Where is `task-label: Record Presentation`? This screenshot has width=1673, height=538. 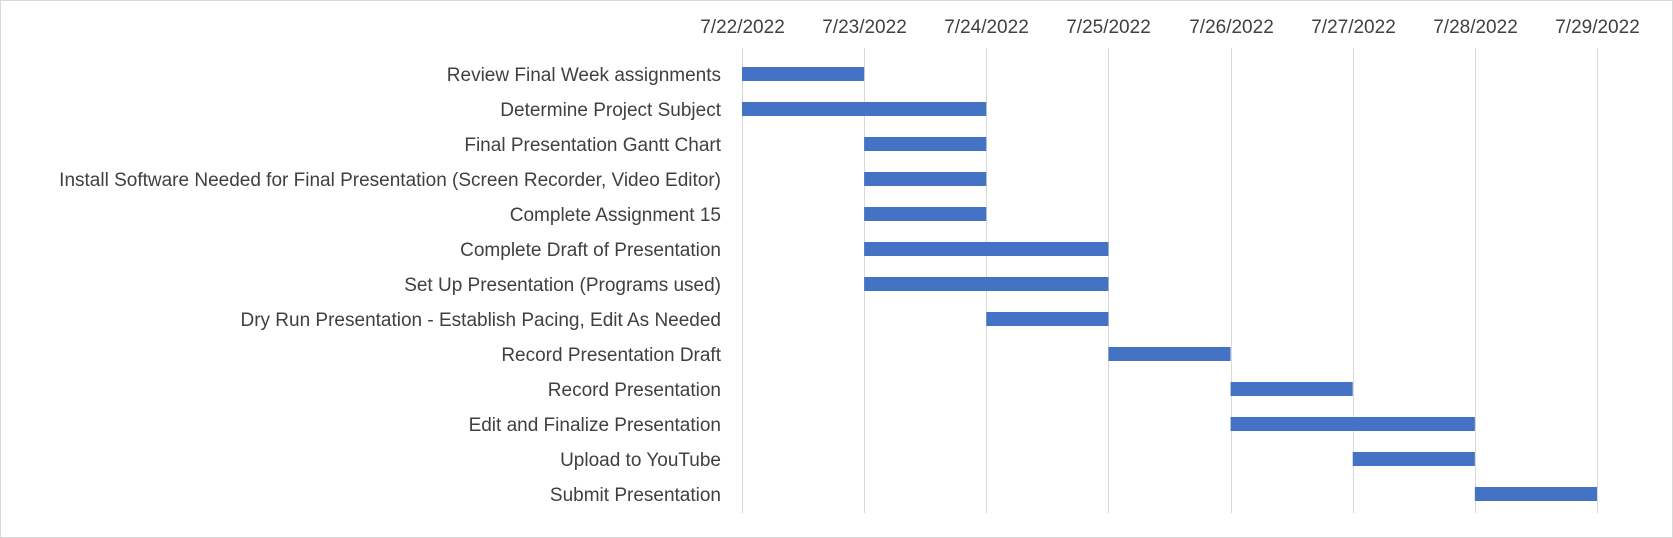
task-label: Record Presentation is located at coordinates (634, 390).